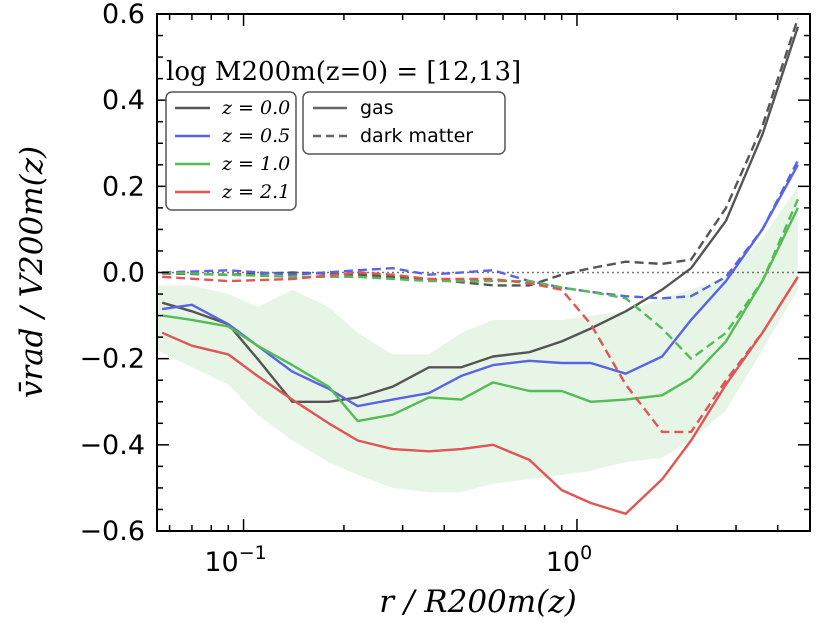  I want to click on legend-label: z = 2.1, so click(255, 192).